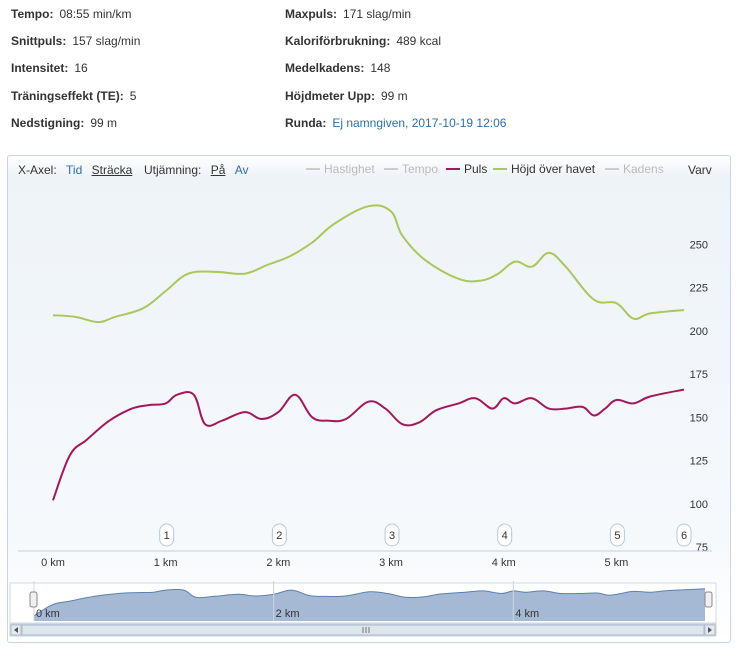 The image size is (750, 657). Describe the element at coordinates (48, 123) in the screenshot. I see `stat-label: Nedstigning:` at that location.